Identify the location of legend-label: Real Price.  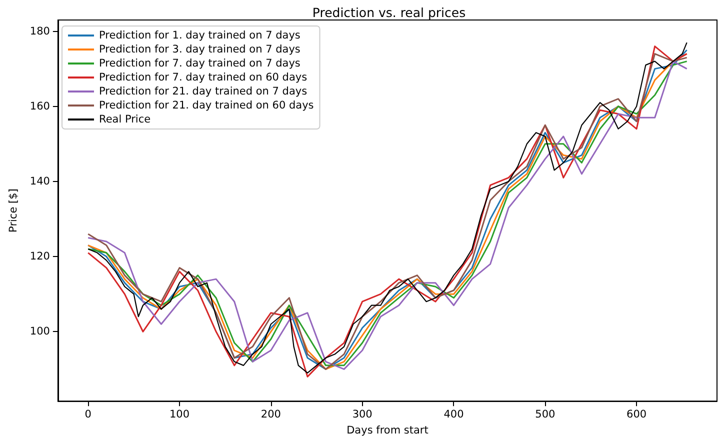
(125, 120).